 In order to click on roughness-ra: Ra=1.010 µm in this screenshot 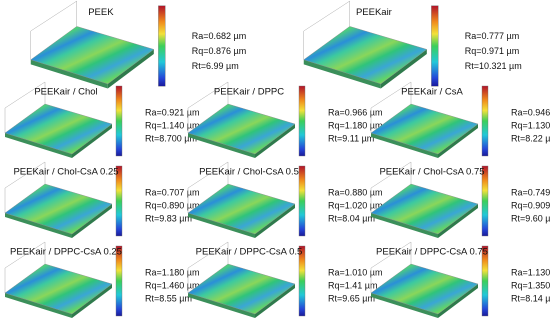, I will do `click(355, 272)`.